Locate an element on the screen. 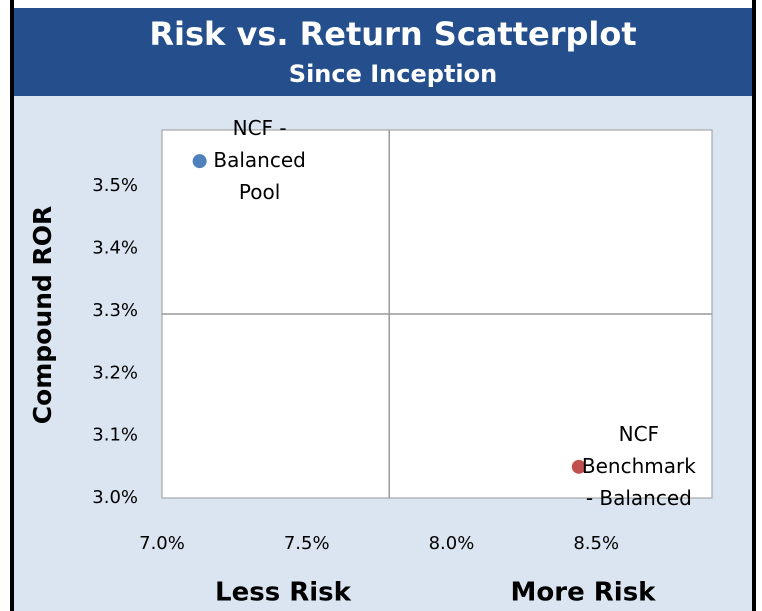  x-tick-label: 8.5% is located at coordinates (596, 543).